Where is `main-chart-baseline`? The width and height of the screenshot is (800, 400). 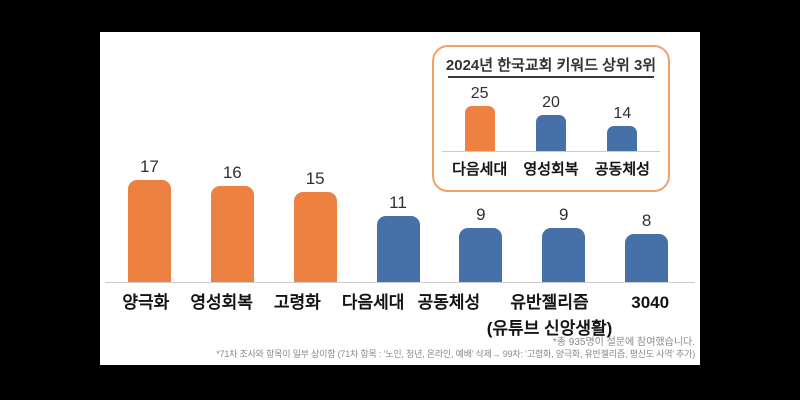 main-chart-baseline is located at coordinates (400, 282).